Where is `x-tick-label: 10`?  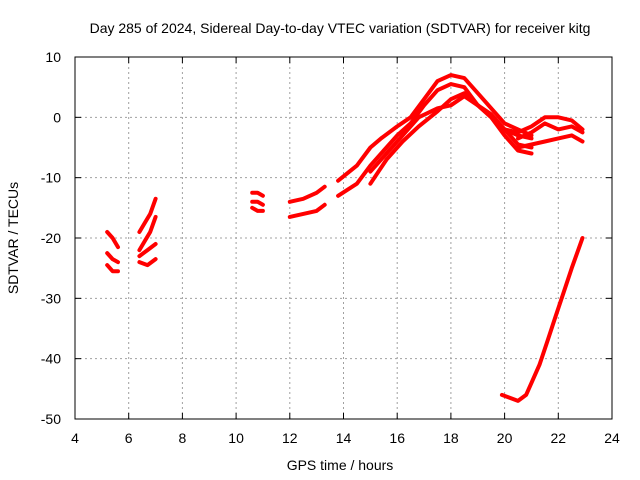
x-tick-label: 10 is located at coordinates (236, 438).